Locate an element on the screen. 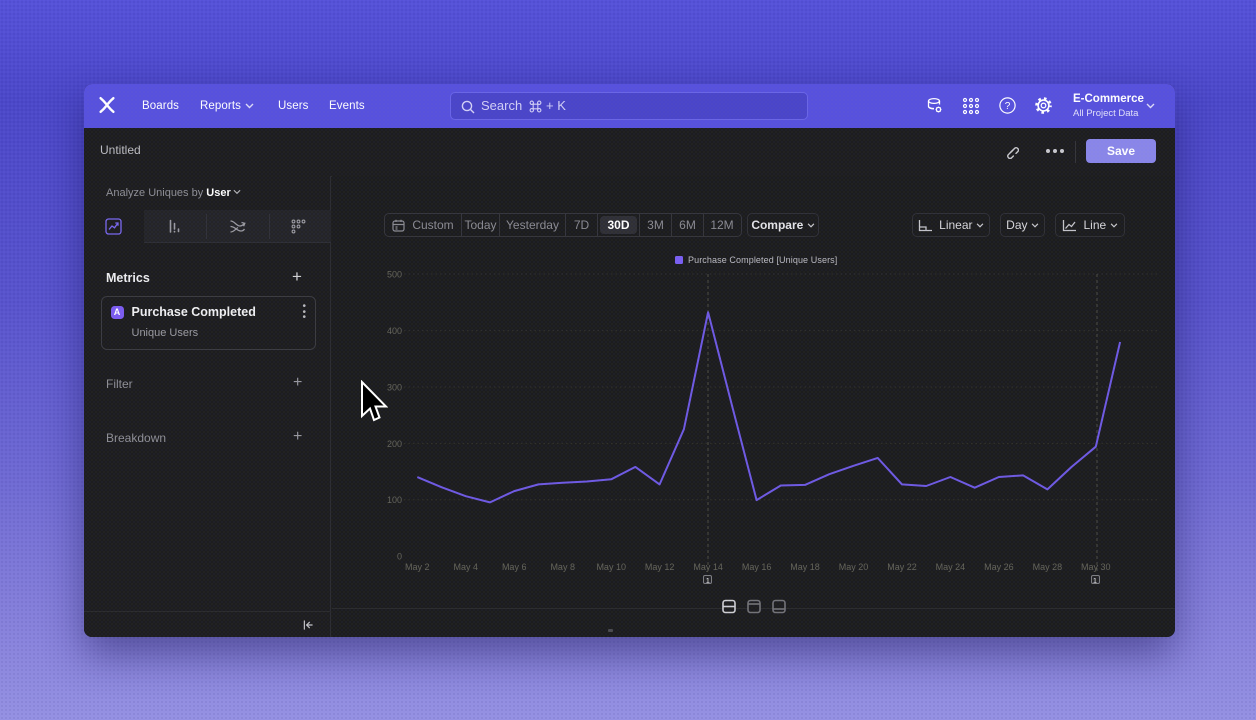 This screenshot has width=1256, height=720. svg-text: May 28 is located at coordinates (1048, 567).